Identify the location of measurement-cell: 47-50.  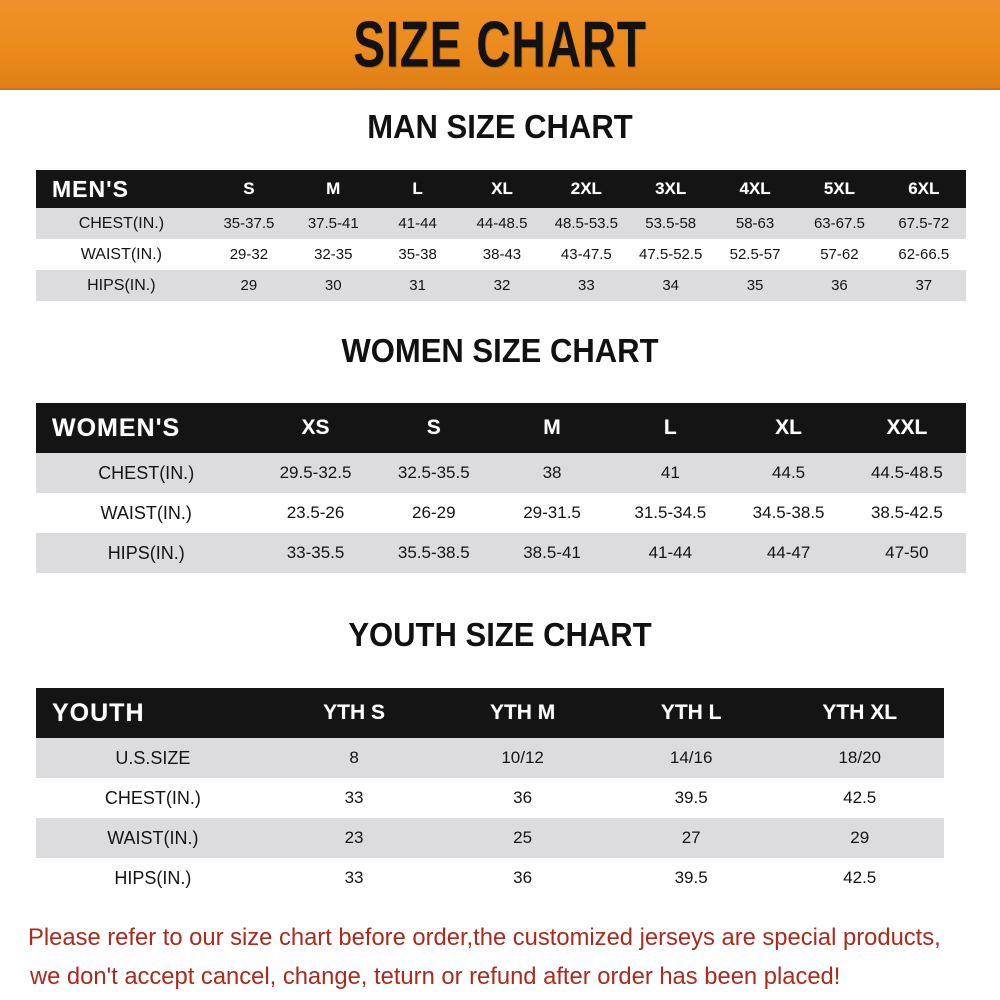
(907, 552).